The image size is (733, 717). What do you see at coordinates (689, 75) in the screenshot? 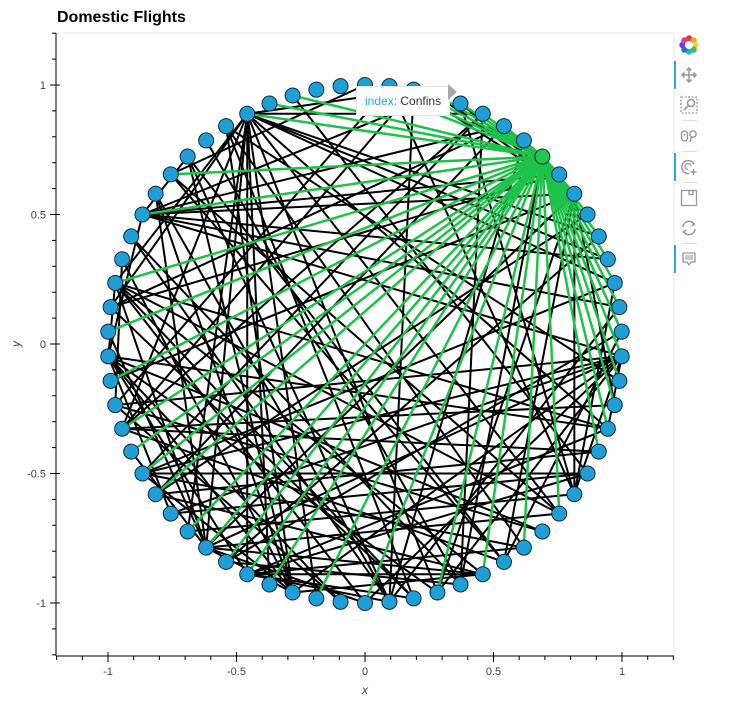
I see `pan-tool` at bounding box center [689, 75].